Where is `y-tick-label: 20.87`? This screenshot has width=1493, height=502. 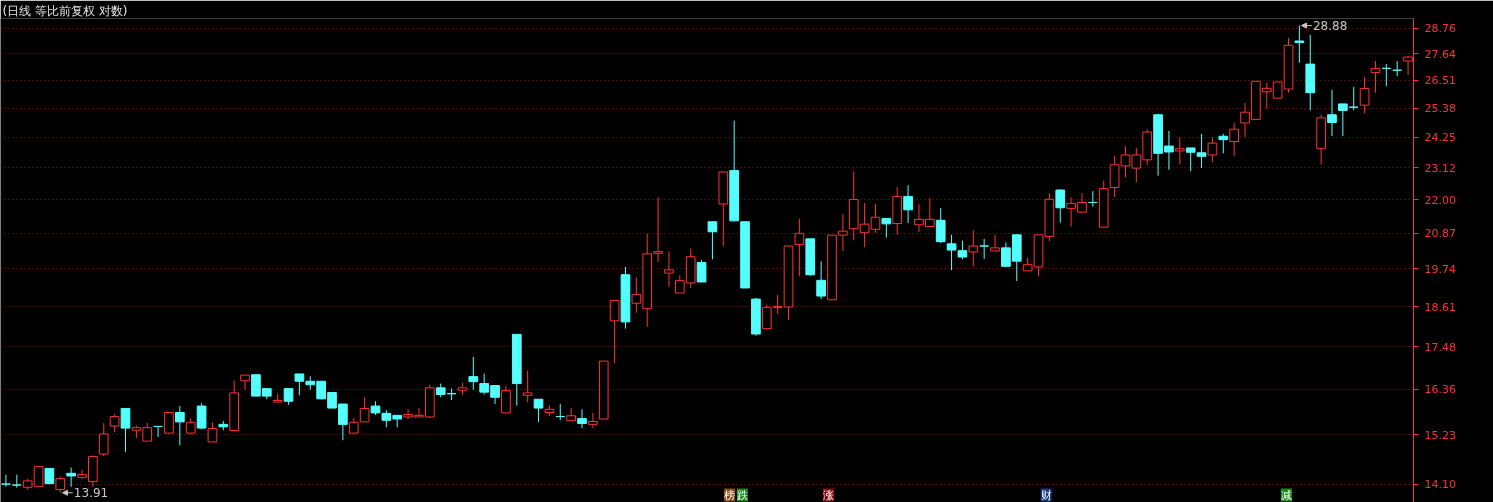 y-tick-label: 20.87 is located at coordinates (1440, 234).